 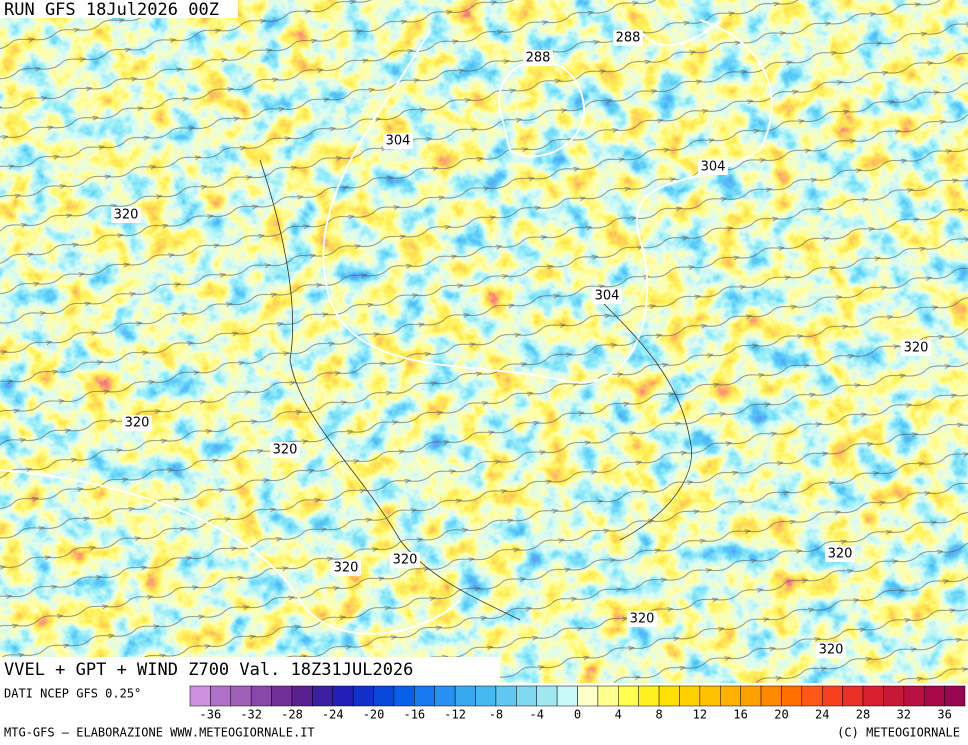 What do you see at coordinates (292, 715) in the screenshot?
I see `colorbar-tick-label: -28` at bounding box center [292, 715].